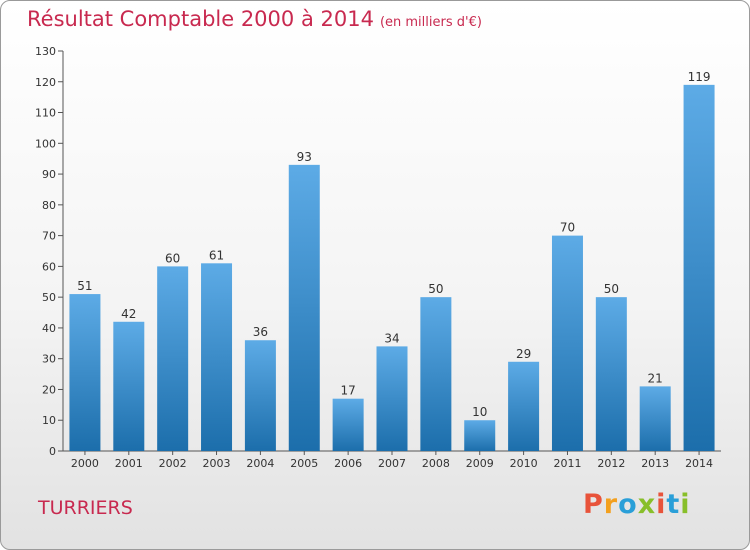 This screenshot has height=550, width=750. Describe the element at coordinates (85, 463) in the screenshot. I see `x-tick-label: 2000` at that location.